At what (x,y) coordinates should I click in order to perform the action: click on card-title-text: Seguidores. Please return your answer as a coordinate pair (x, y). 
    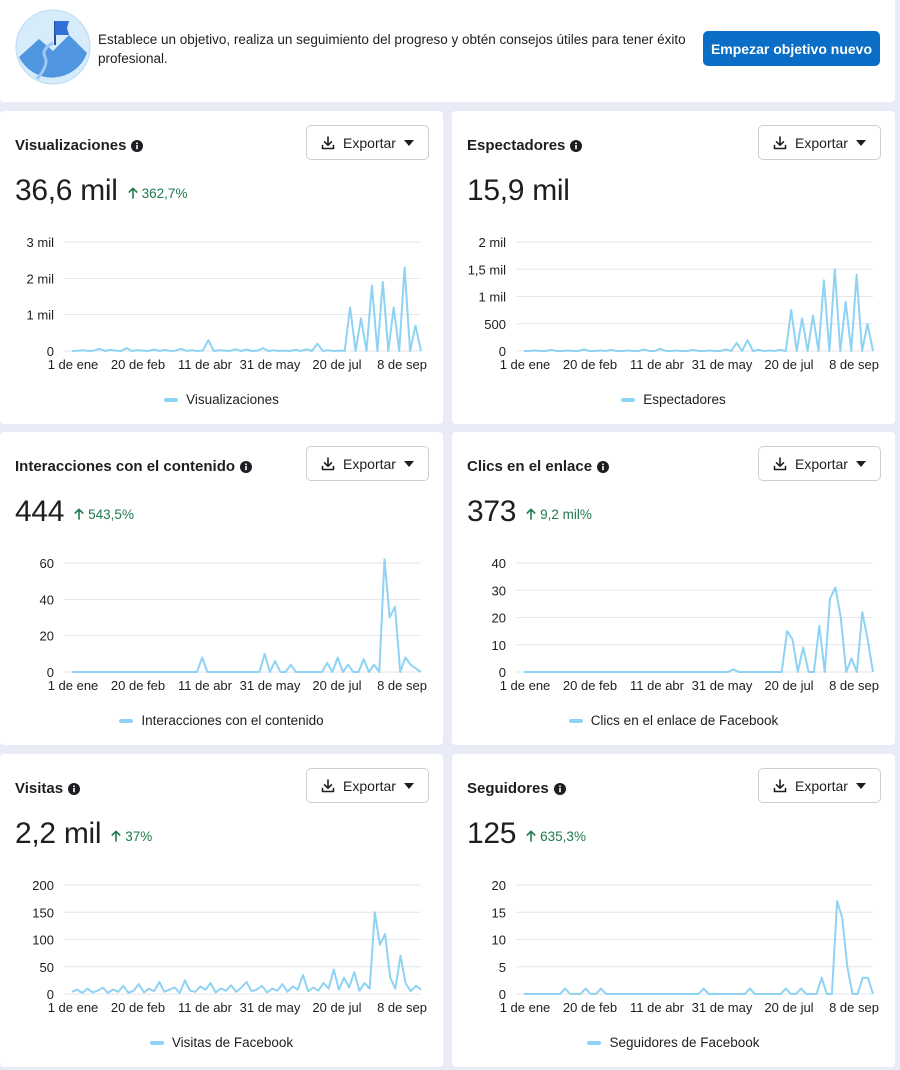
    Looking at the image, I should click on (508, 788).